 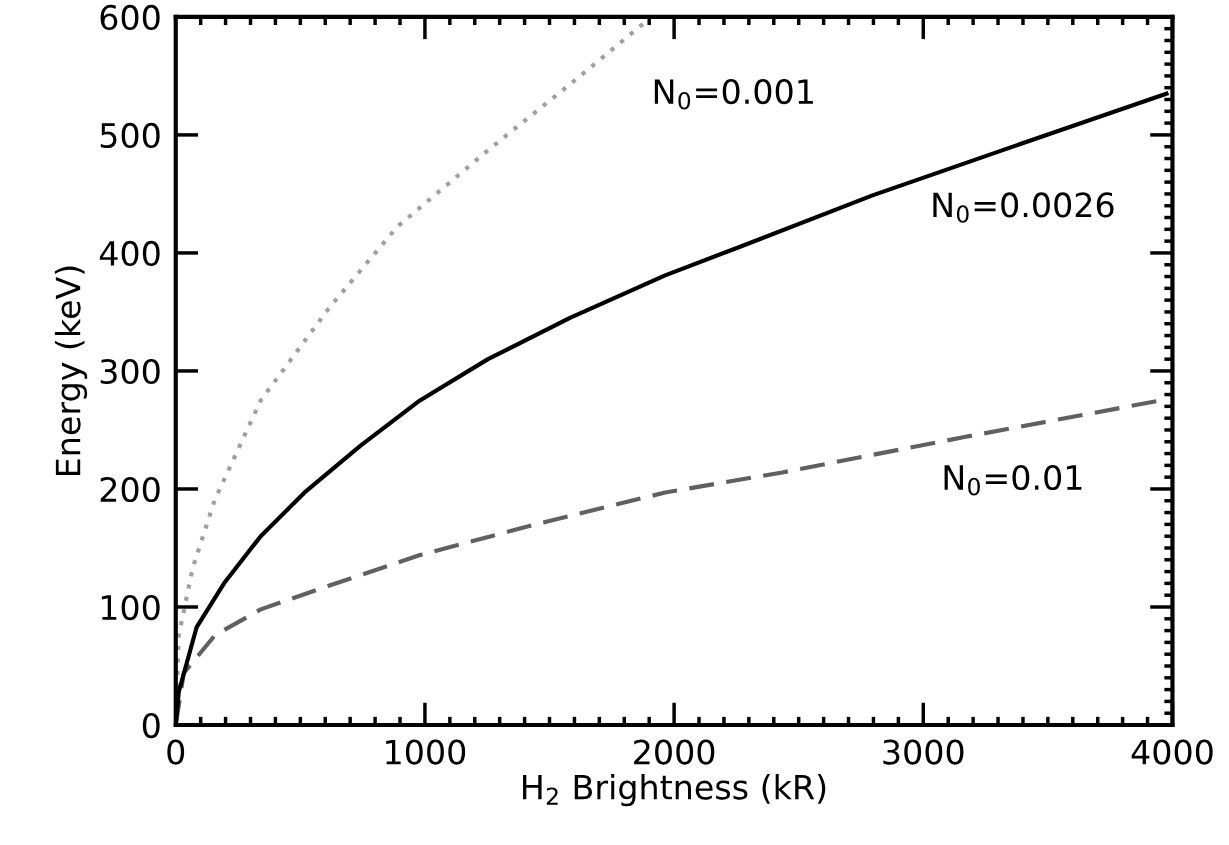 I want to click on y-tick-label: 400, so click(x=129, y=253).